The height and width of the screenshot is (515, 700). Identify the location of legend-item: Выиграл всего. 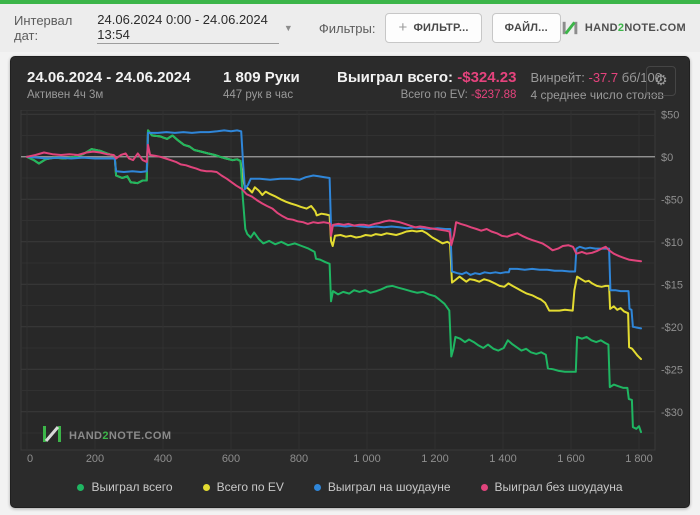
(125, 487).